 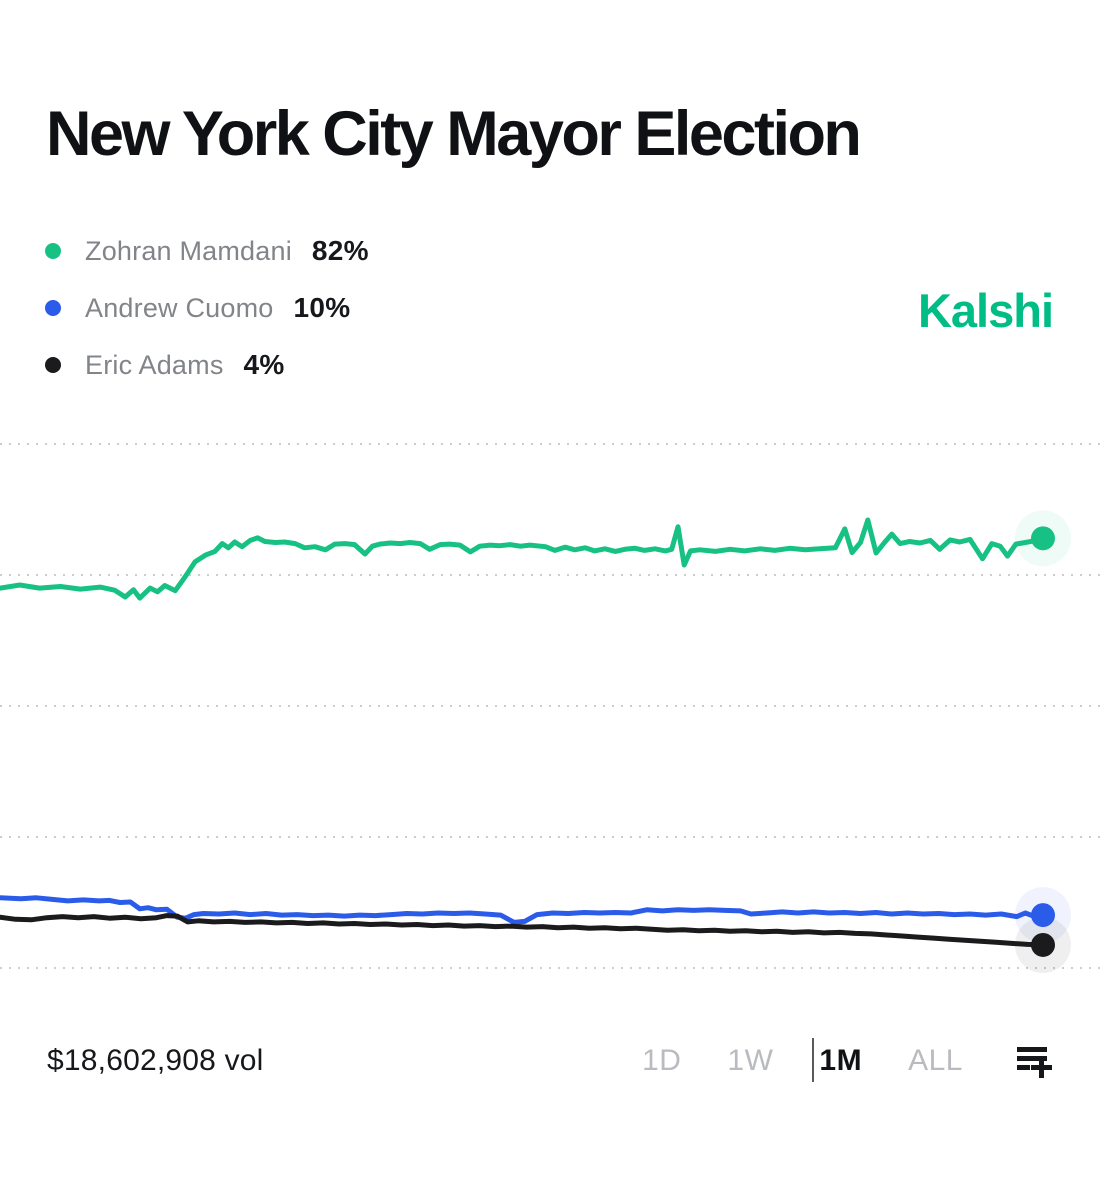 What do you see at coordinates (179, 307) in the screenshot?
I see `legend-name: Andrew Cuomo` at bounding box center [179, 307].